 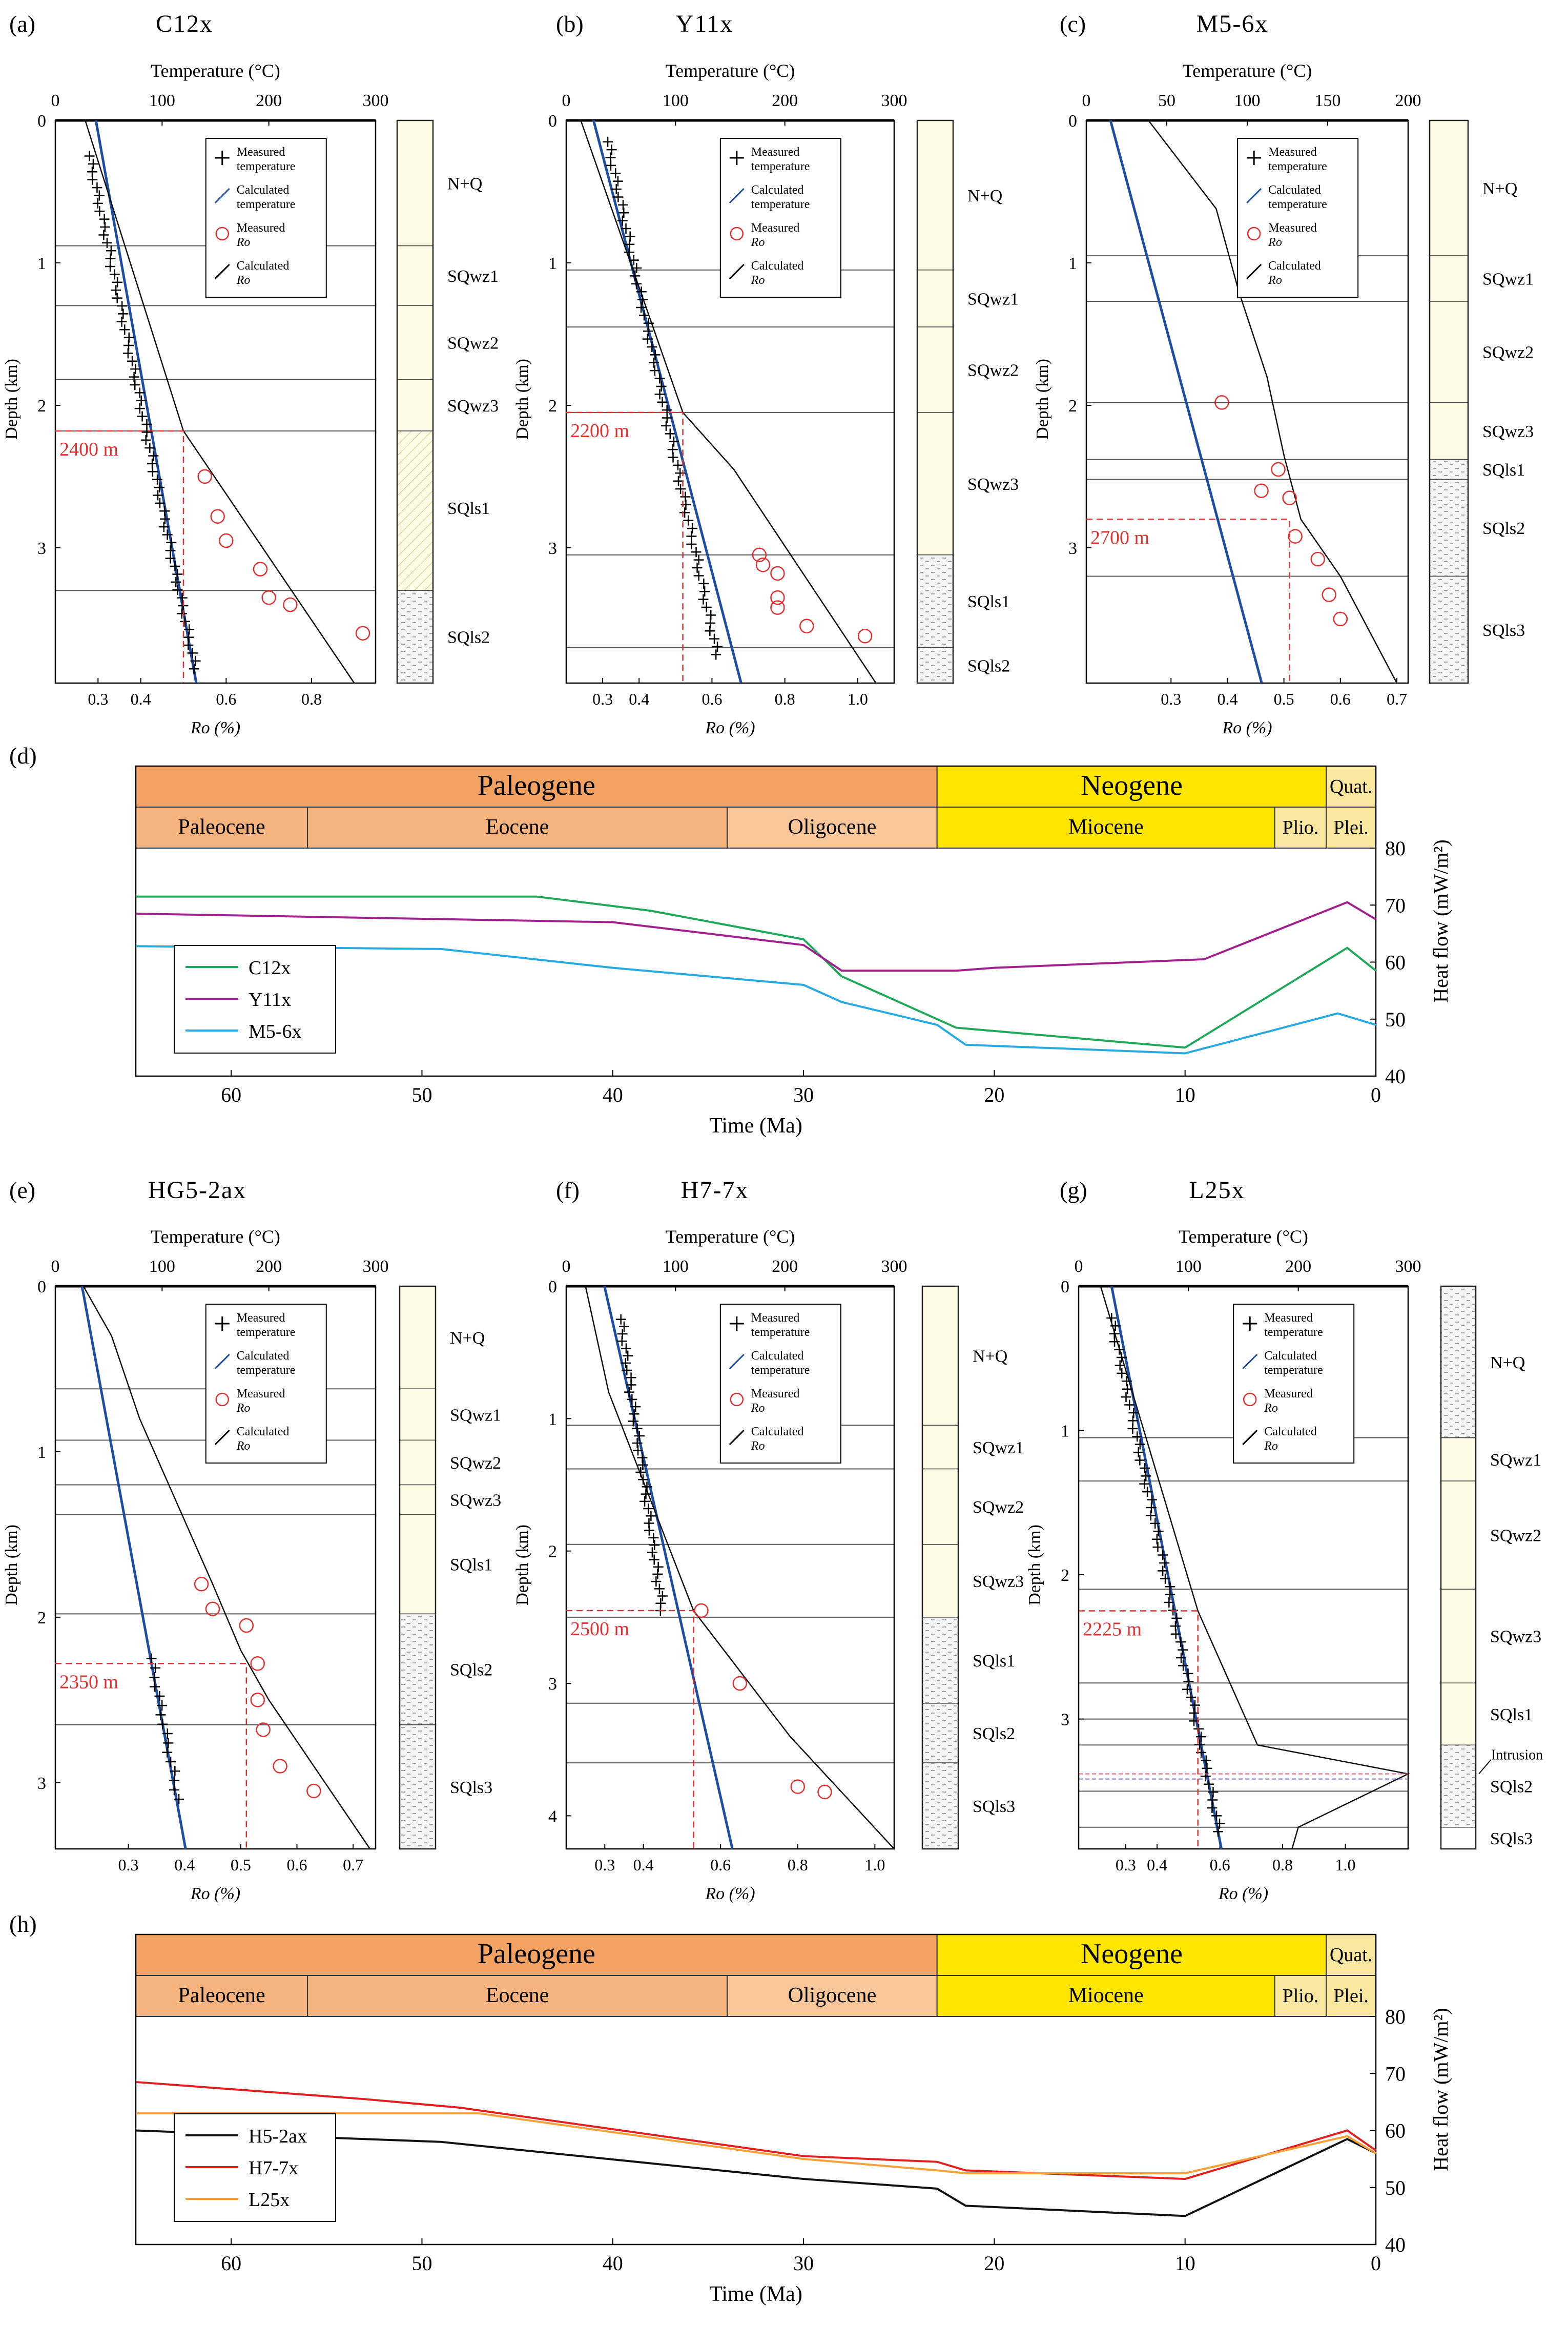 I want to click on legend-label: Calculated, so click(x=777, y=1356).